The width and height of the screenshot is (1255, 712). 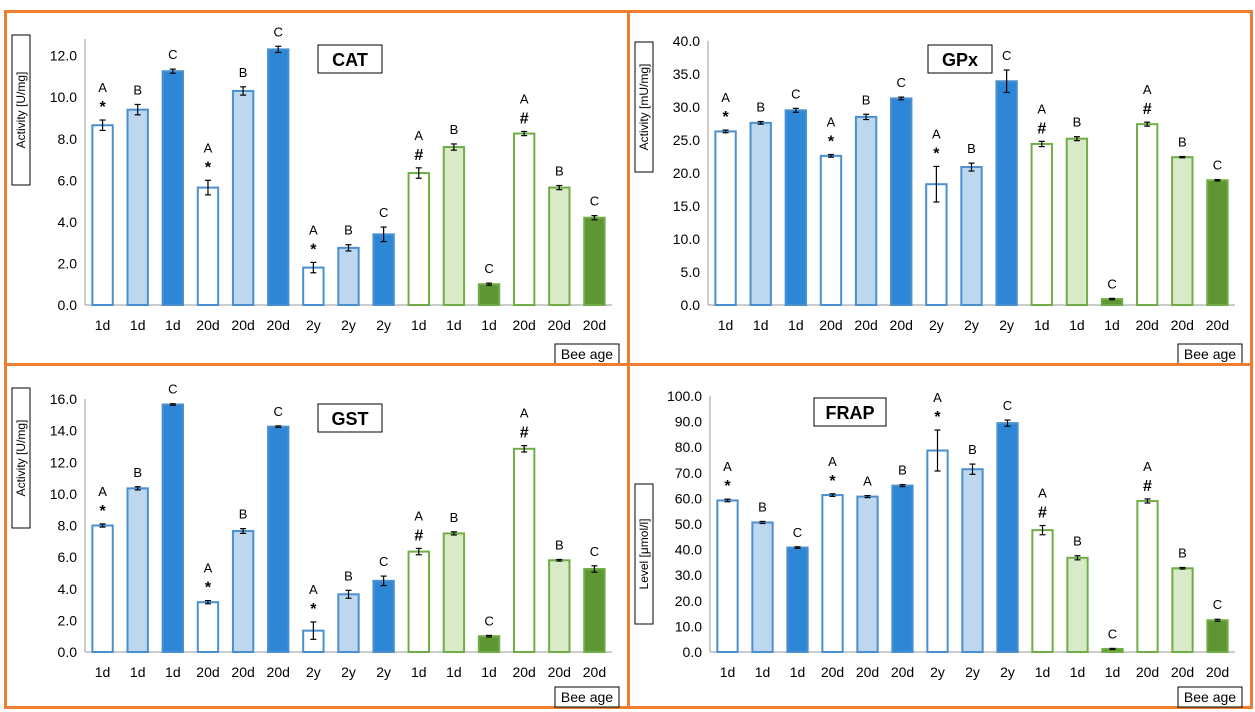 I want to click on y-axis-label-frame, so click(x=644, y=107).